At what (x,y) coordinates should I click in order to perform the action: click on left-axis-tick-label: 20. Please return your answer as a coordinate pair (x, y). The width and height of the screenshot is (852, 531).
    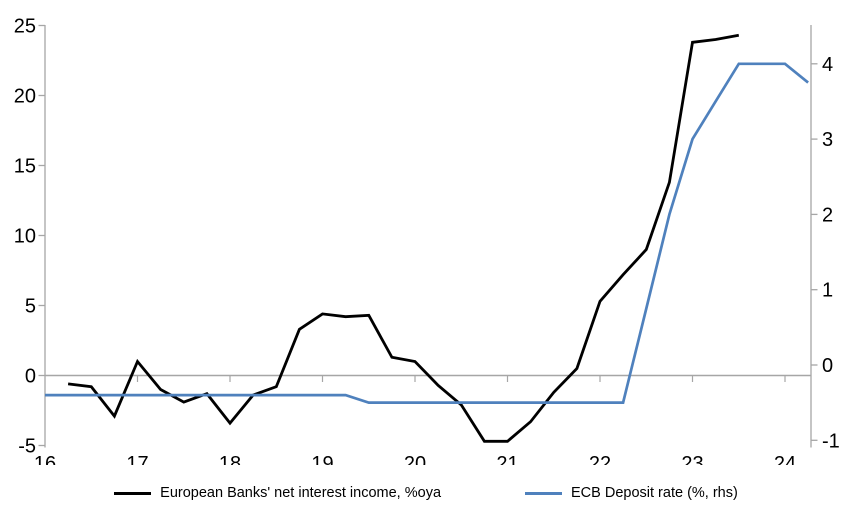
    Looking at the image, I should click on (25, 97).